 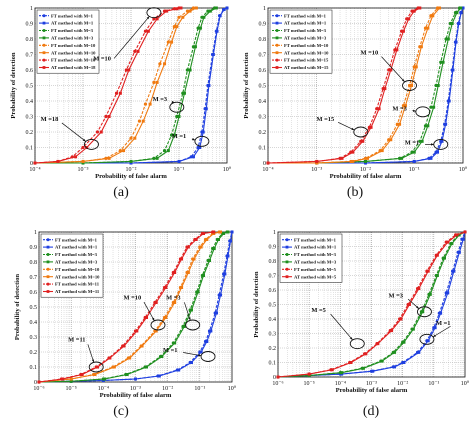 What do you see at coordinates (179, 170) in the screenshot?
I see `x-tick-label: 10⁻¹` at bounding box center [179, 170].